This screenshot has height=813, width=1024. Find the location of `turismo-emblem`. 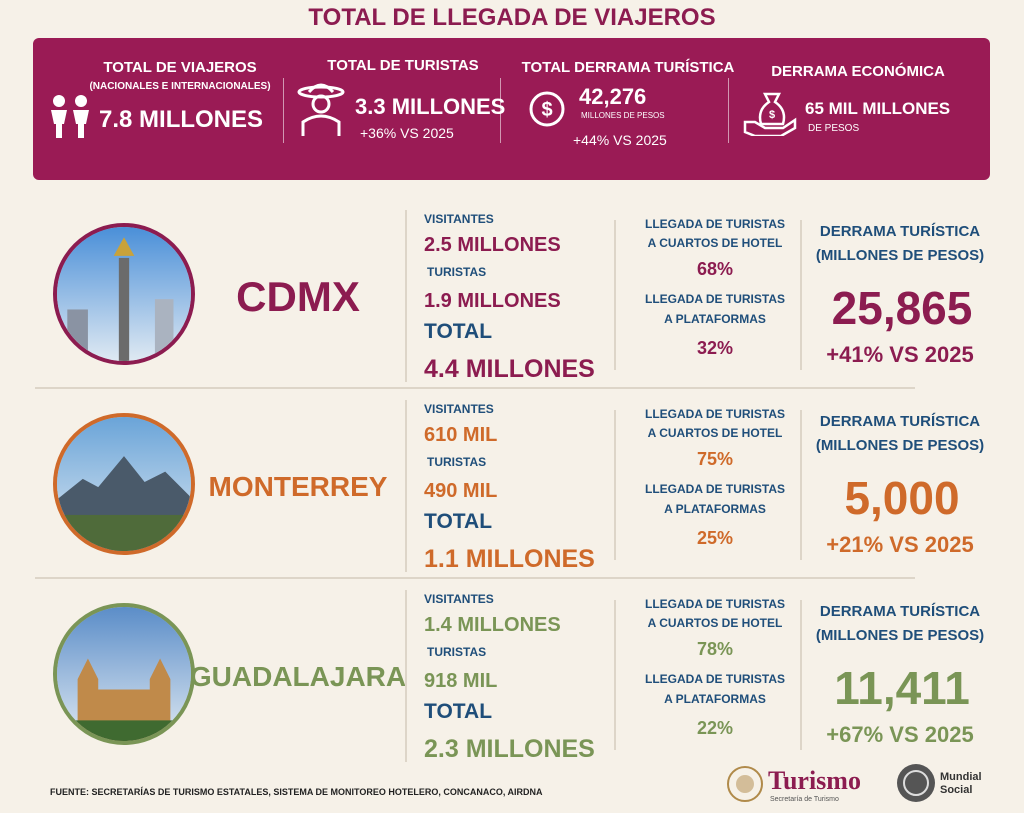

turismo-emblem is located at coordinates (745, 784).